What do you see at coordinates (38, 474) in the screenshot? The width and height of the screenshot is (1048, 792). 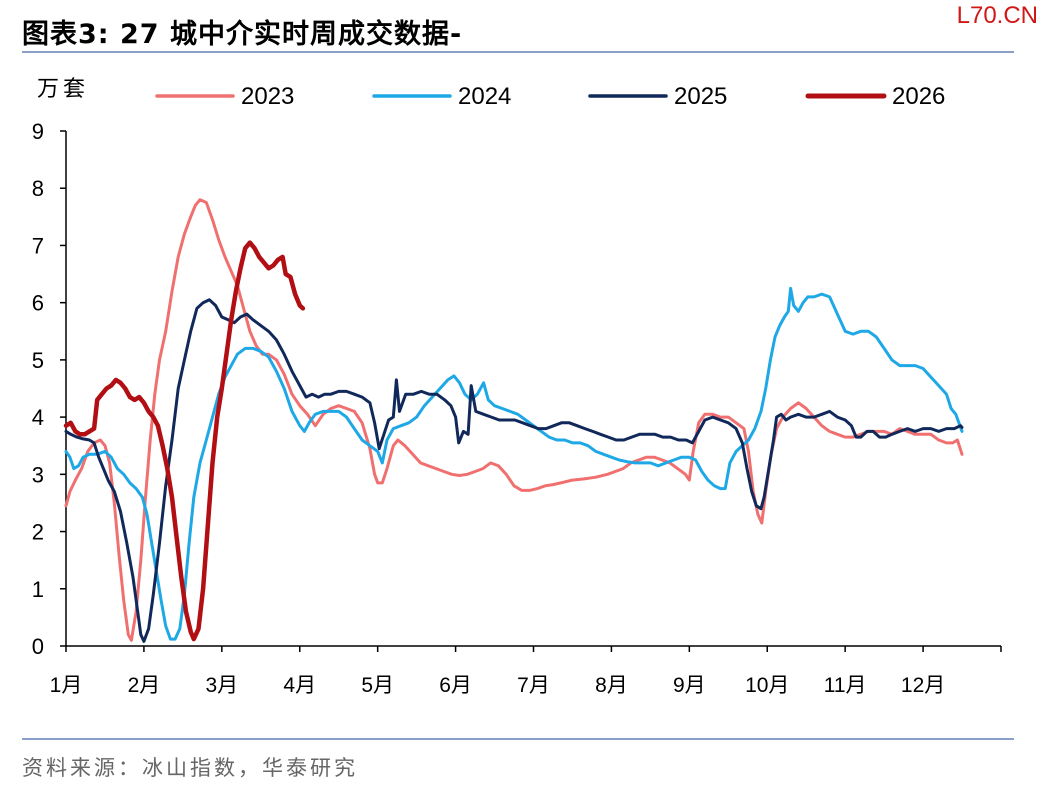 I see `y-tick-label: 3` at bounding box center [38, 474].